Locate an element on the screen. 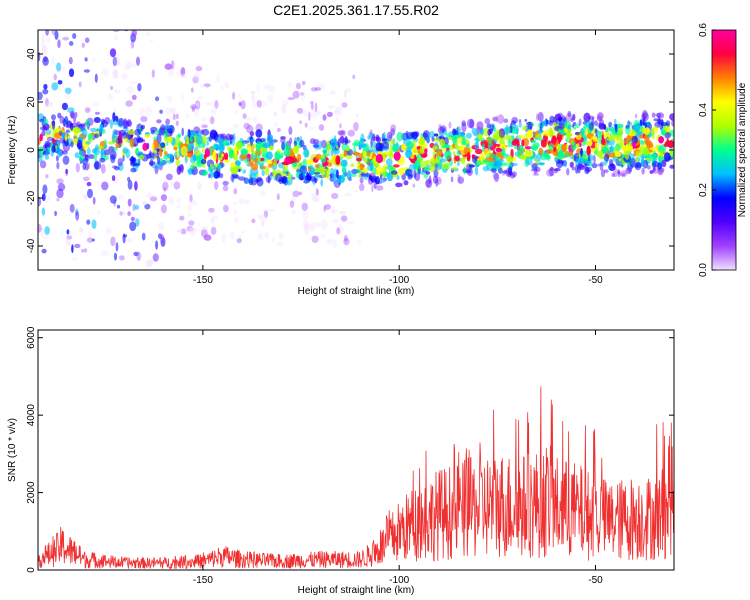  y-tick-label: 40 is located at coordinates (31, 54).